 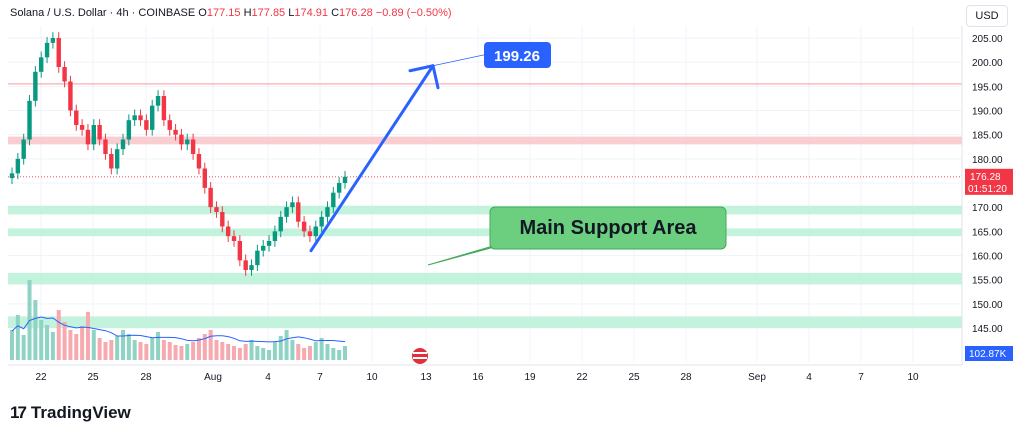 I want to click on high-label: H, so click(x=247, y=13).